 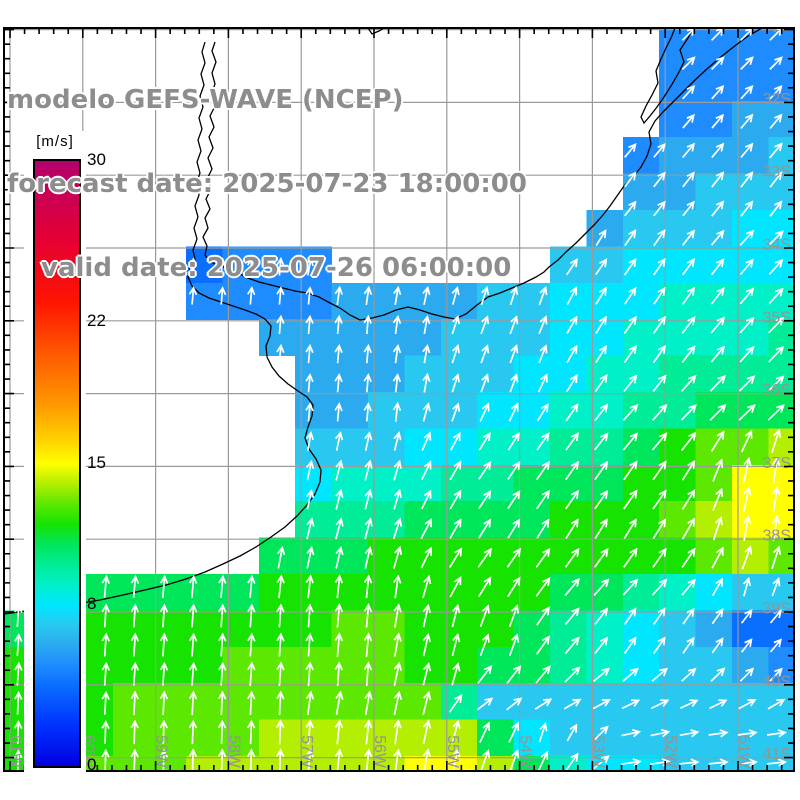 What do you see at coordinates (306, 752) in the screenshot?
I see `svg-text: 57W` at bounding box center [306, 752].